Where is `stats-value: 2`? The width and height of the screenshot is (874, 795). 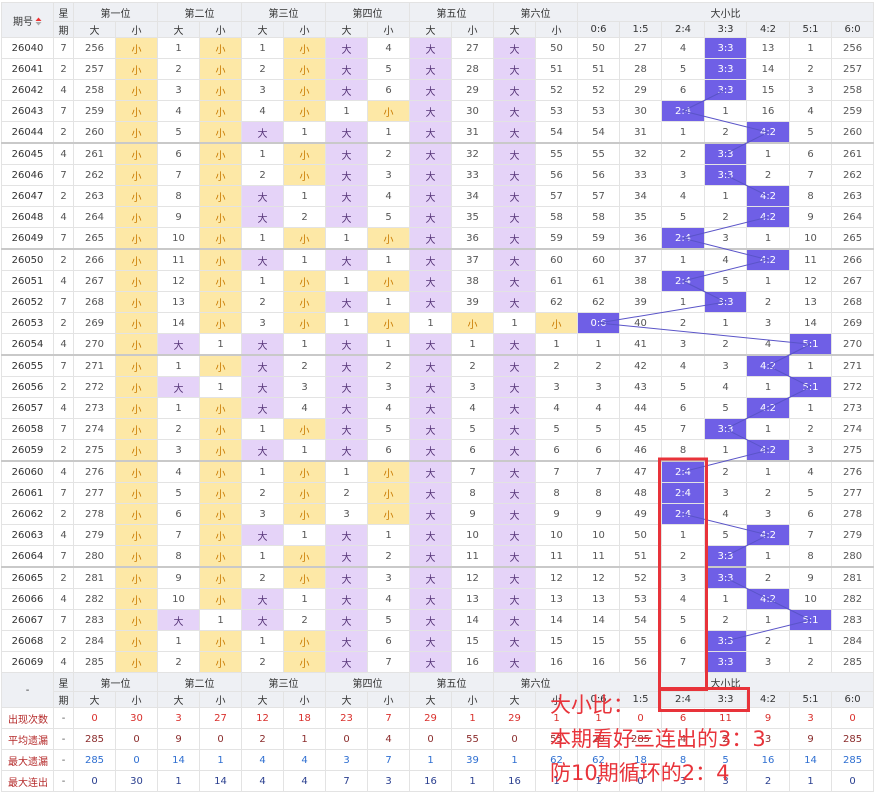 stats-value: 2 is located at coordinates (768, 781).